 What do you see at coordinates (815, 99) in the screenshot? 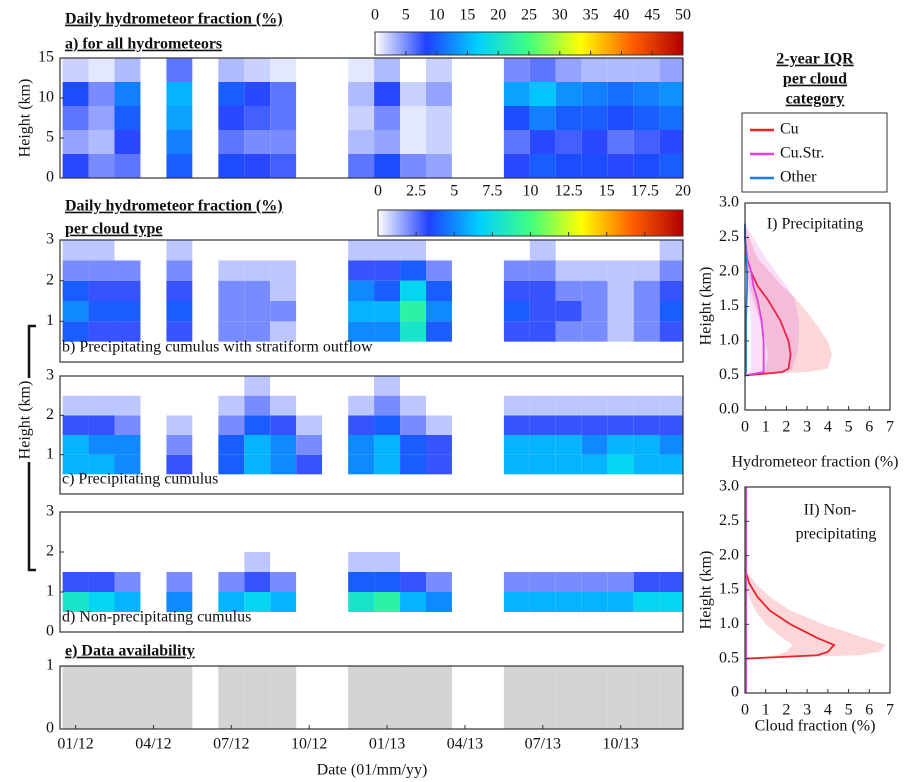
I see `legend-title: category` at bounding box center [815, 99].